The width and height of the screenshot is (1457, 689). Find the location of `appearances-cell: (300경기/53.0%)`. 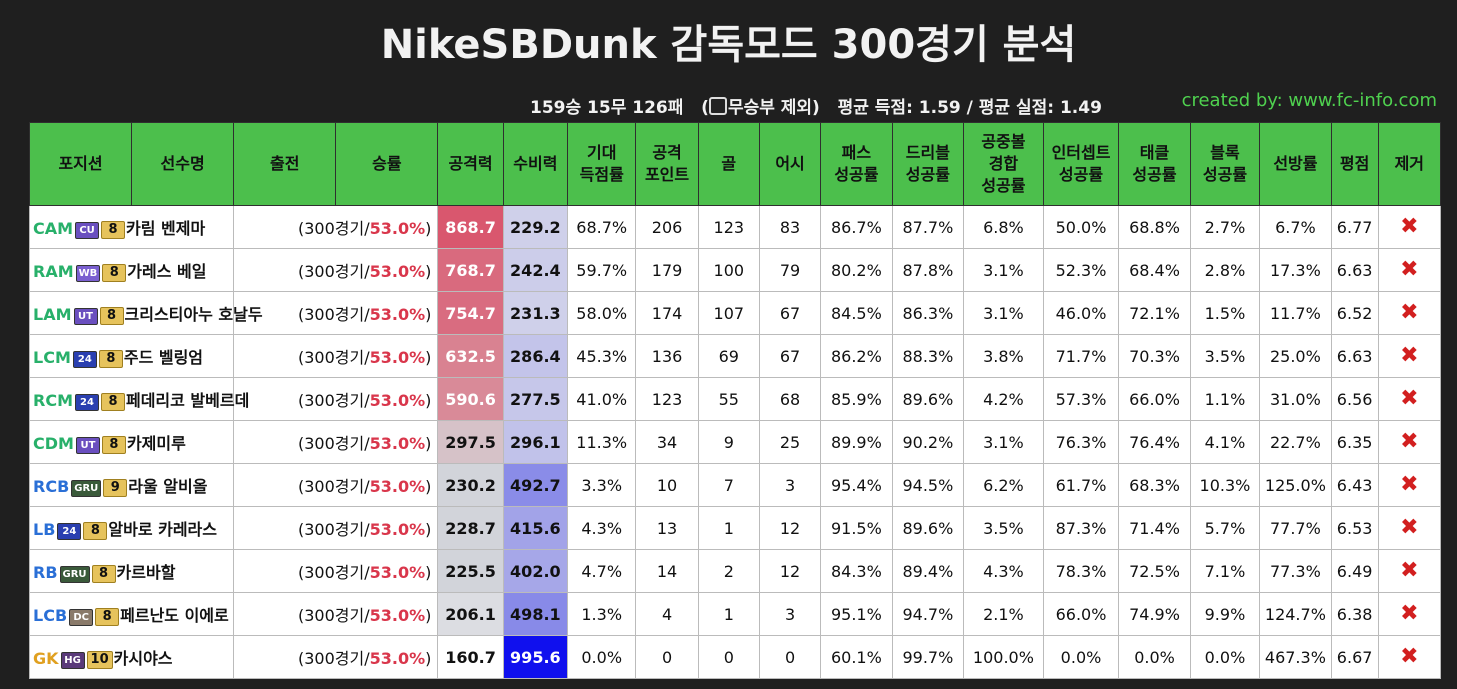

appearances-cell: (300경기/53.0%) is located at coordinates (336, 528).